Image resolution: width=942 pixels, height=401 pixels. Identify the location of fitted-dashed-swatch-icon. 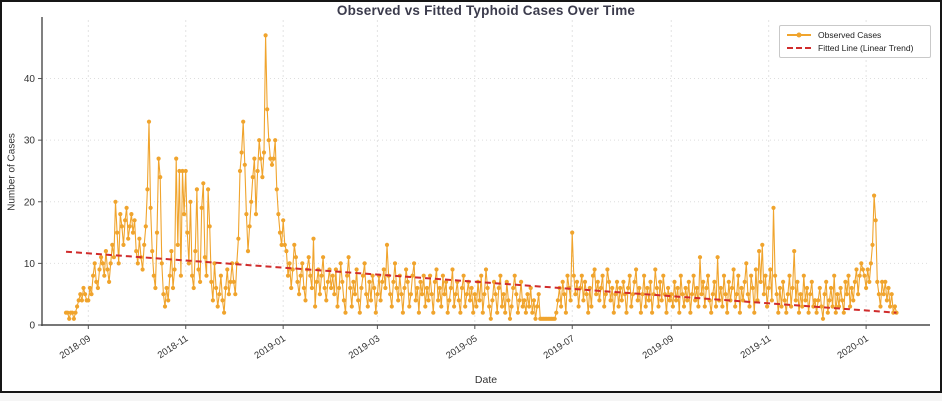
(799, 48).